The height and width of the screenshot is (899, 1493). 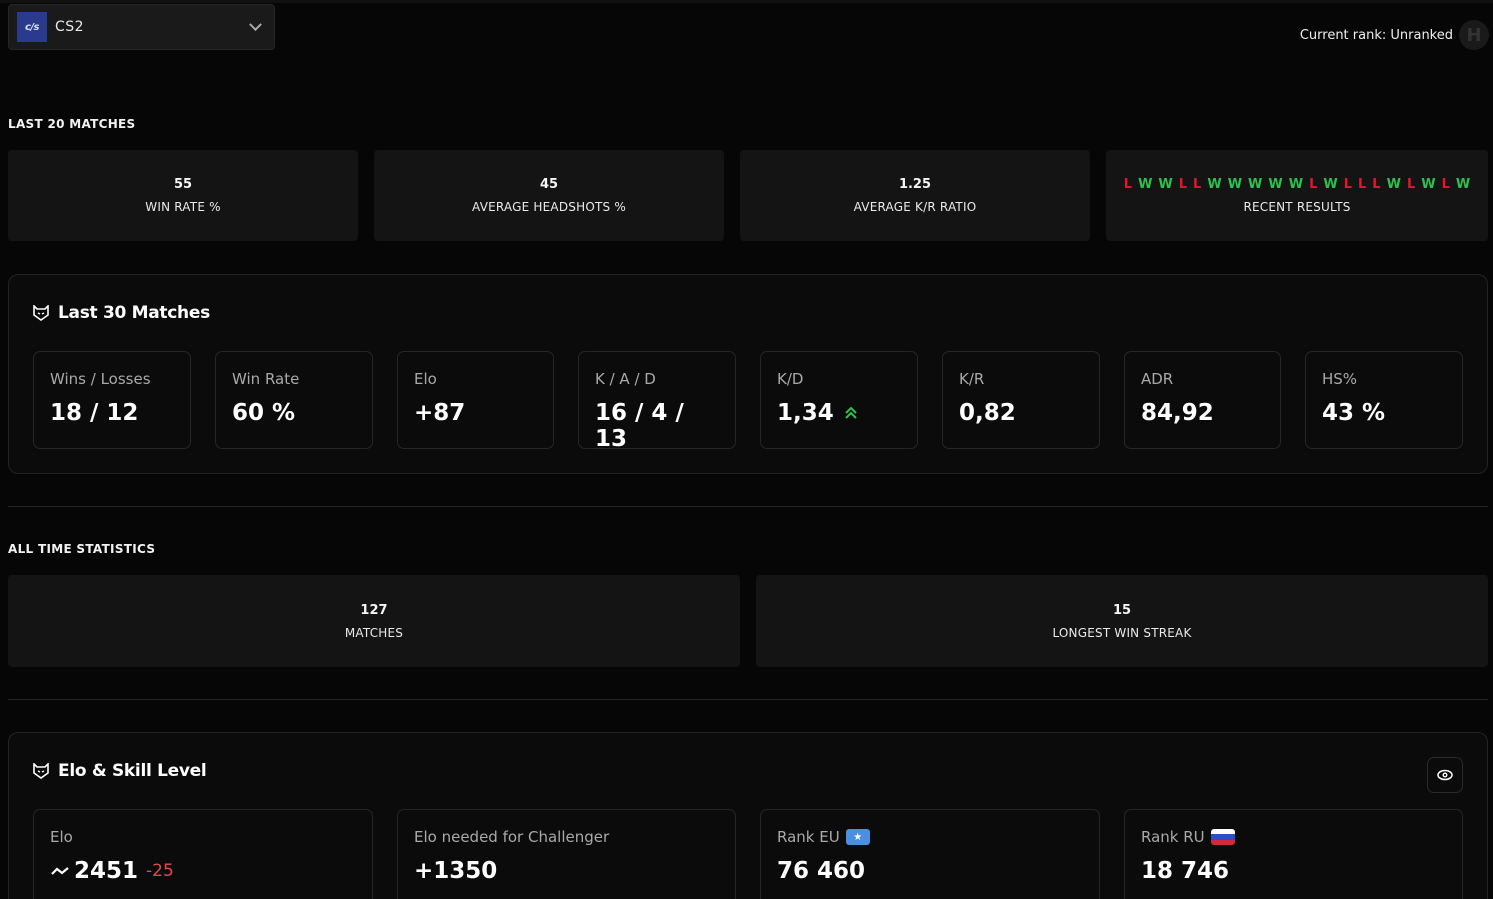 I want to click on stat-kr: K/R 0,82, so click(x=1021, y=400).